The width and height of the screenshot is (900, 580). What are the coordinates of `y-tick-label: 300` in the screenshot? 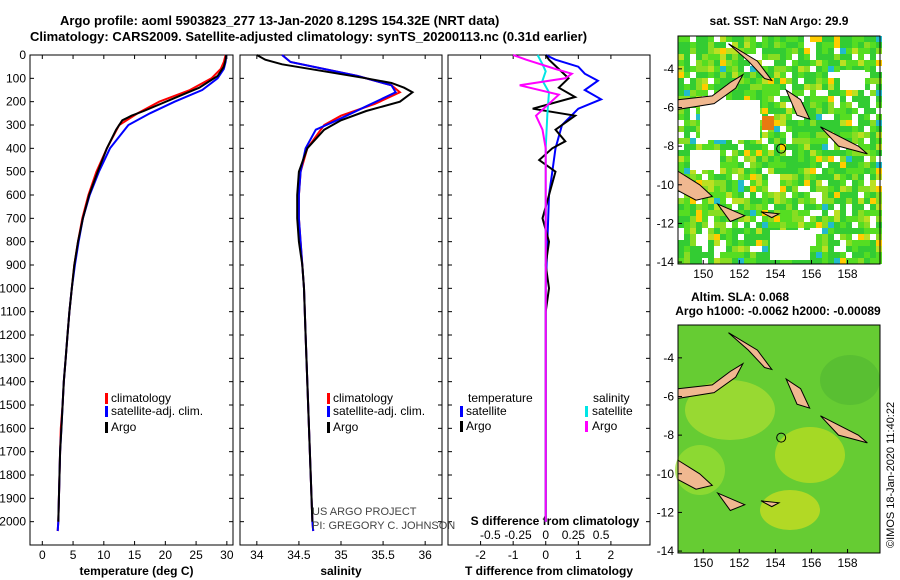 It's located at (16, 125).